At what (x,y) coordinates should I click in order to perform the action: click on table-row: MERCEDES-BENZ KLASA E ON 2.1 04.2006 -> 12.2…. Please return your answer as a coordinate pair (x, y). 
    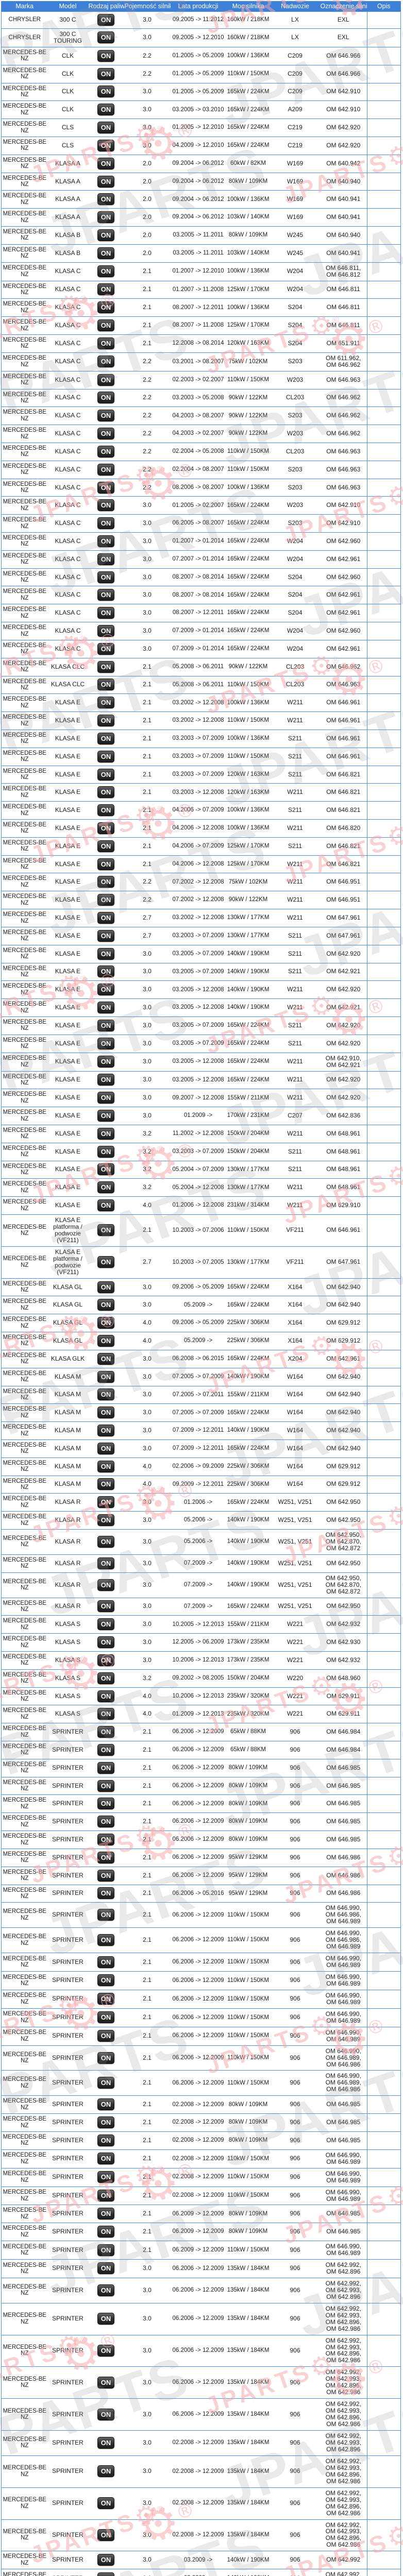
    Looking at the image, I should click on (201, 864).